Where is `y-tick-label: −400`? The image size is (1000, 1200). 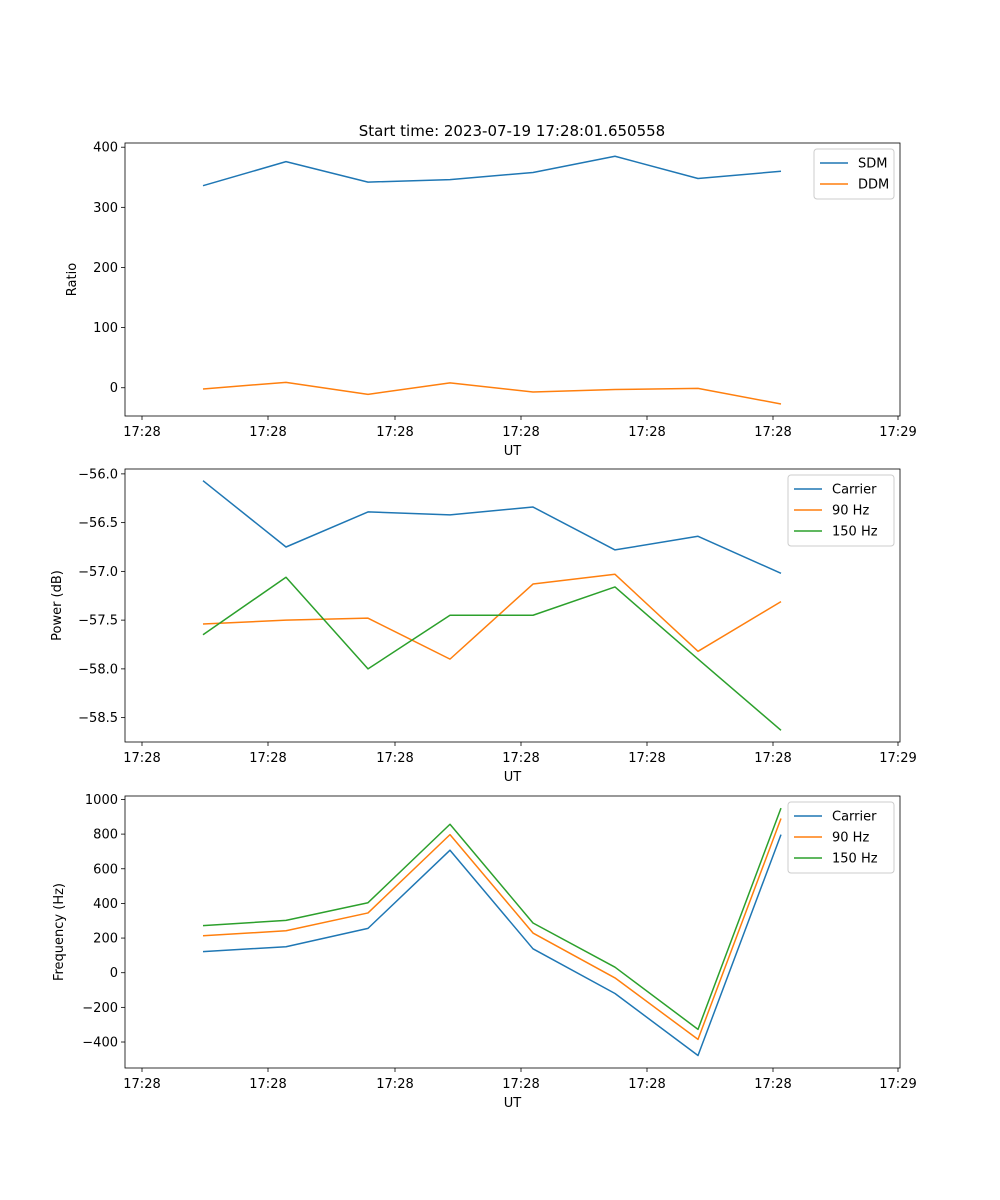 y-tick-label: −400 is located at coordinates (100, 1043).